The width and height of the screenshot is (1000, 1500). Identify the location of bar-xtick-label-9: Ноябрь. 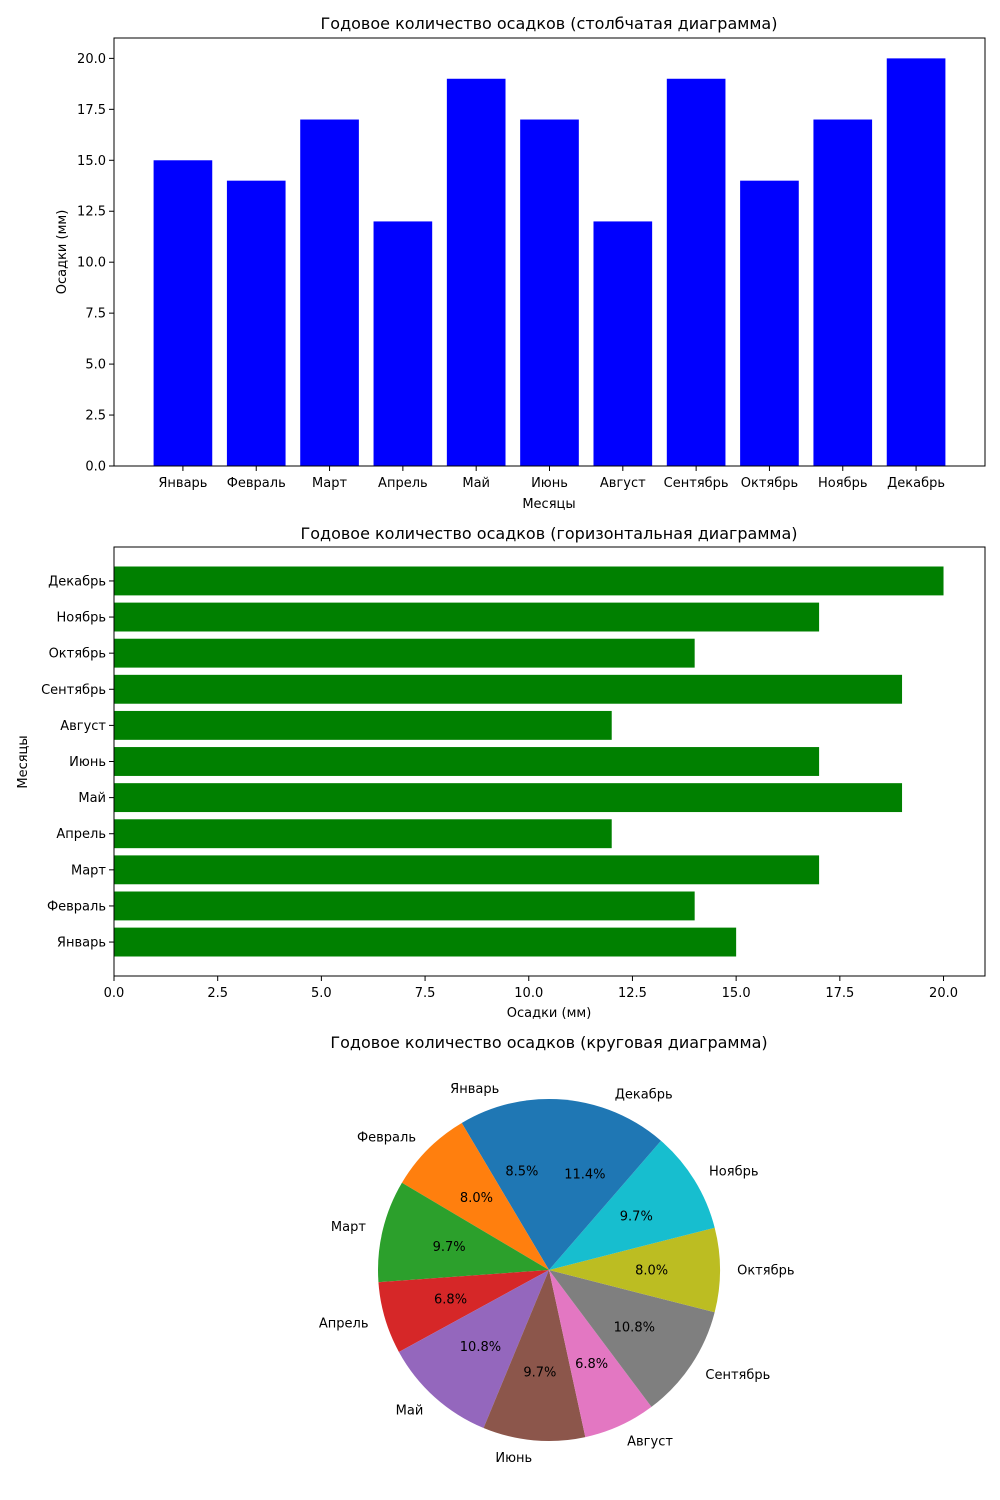
(842, 483).